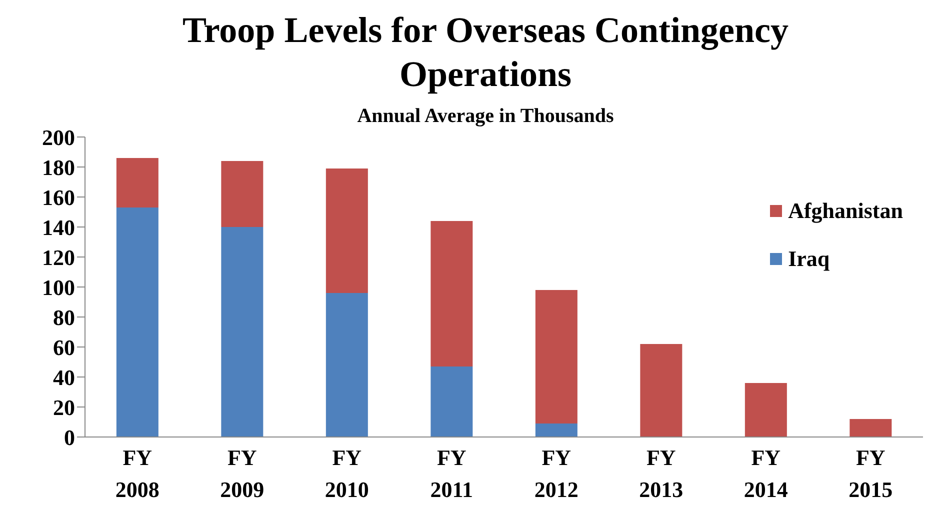 This screenshot has width=931, height=519. I want to click on x-tick-label: FY 2012, so click(556, 473).